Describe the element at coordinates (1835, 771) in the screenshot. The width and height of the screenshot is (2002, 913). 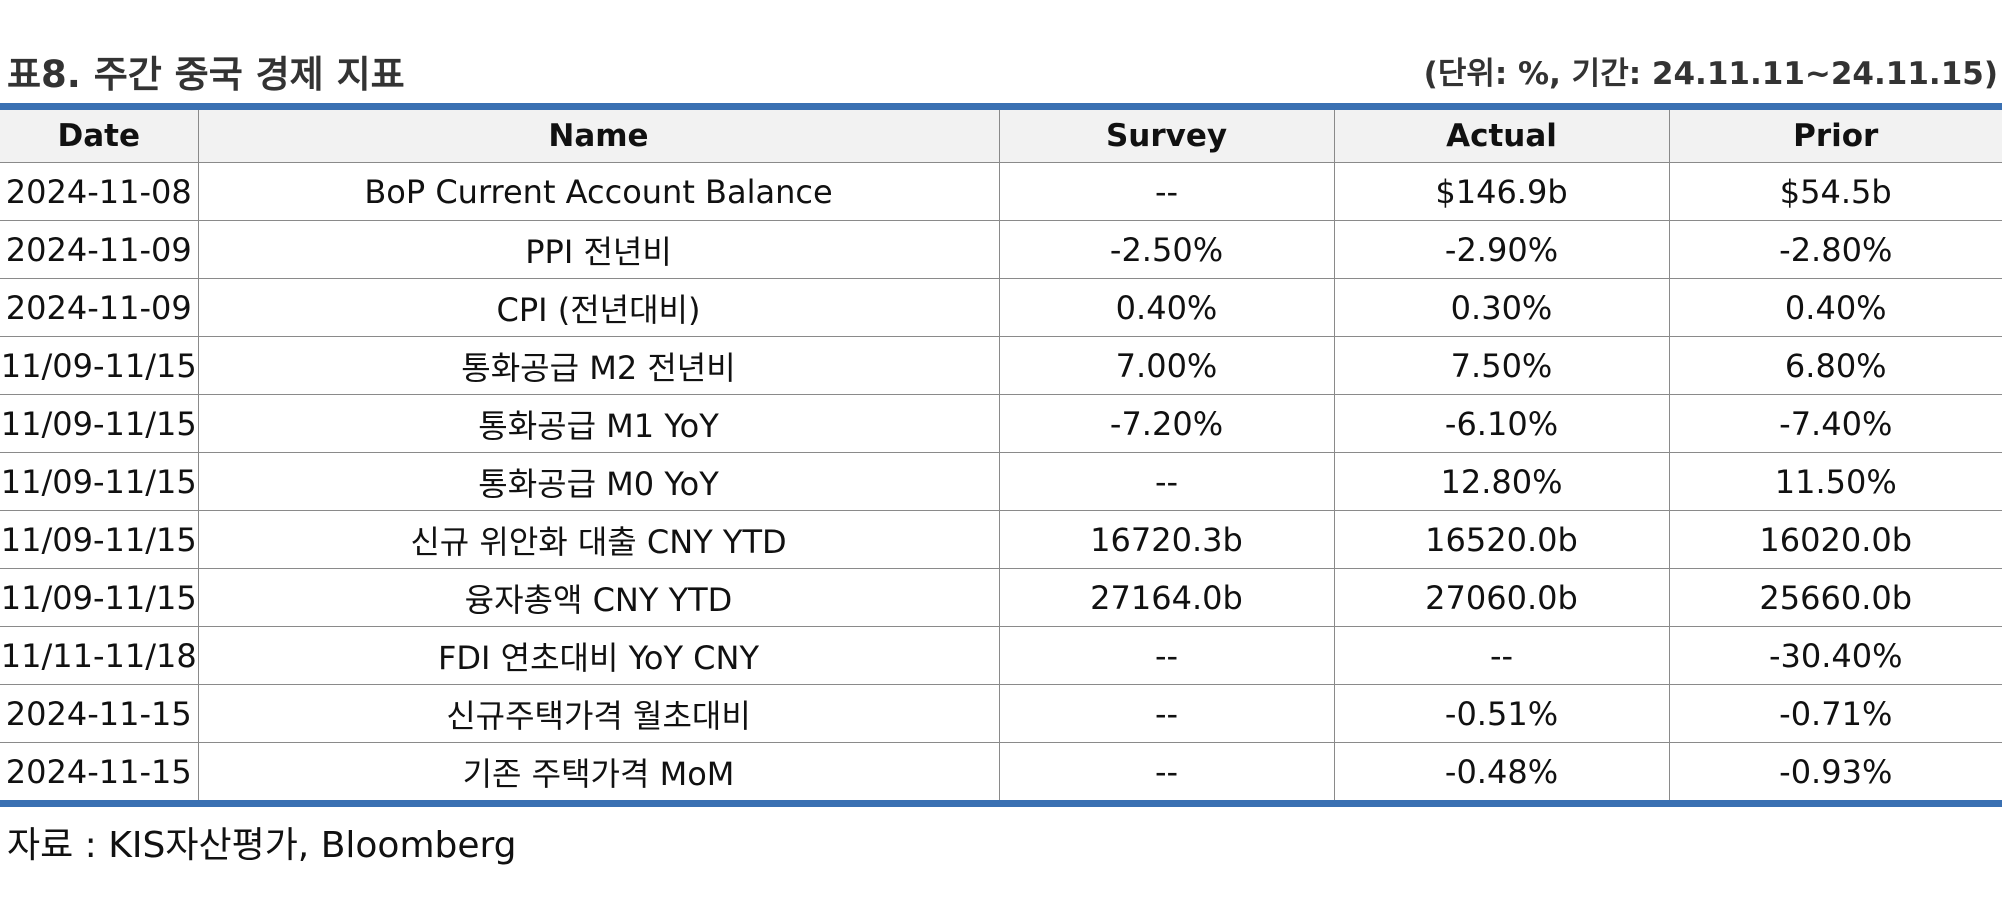
I see `cell-prior: -0.93%` at that location.